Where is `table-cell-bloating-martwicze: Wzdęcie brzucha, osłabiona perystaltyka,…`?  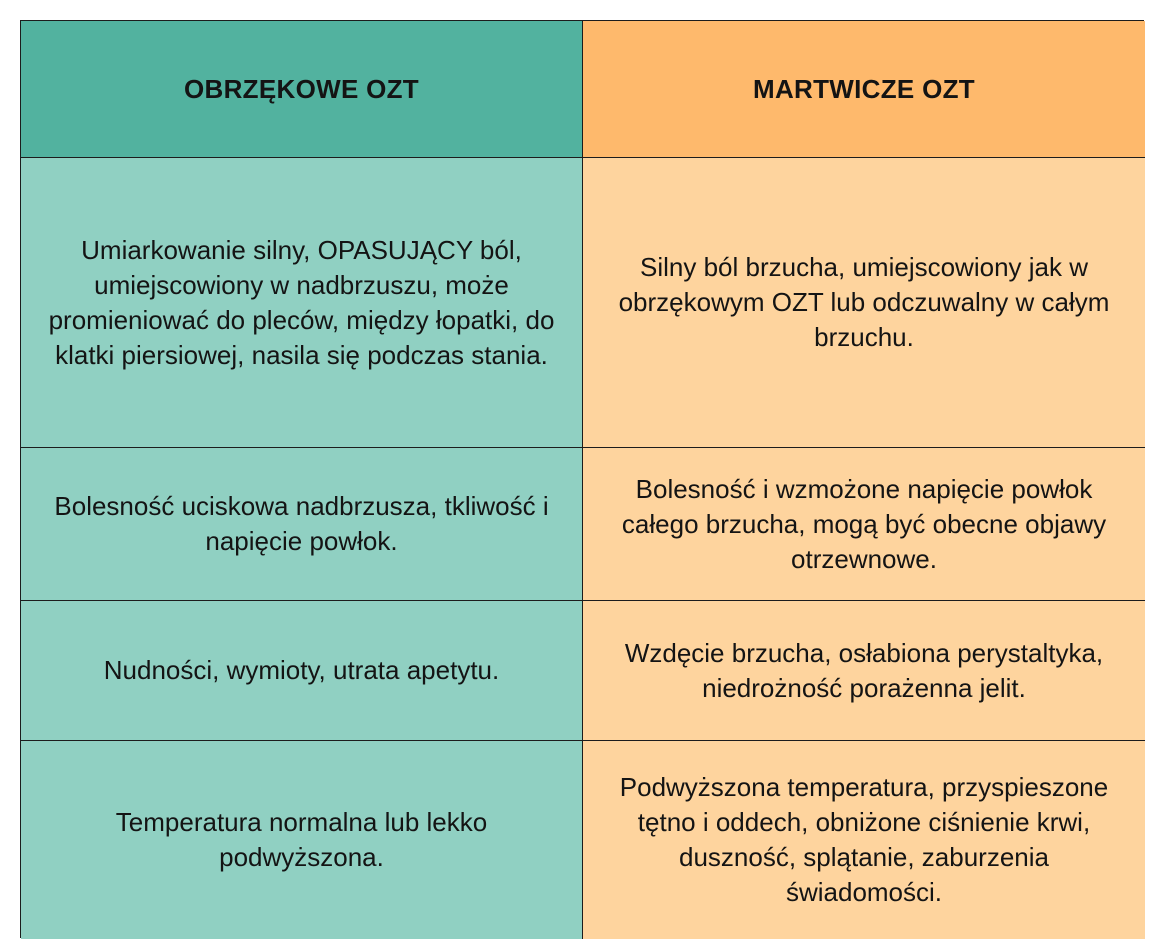
table-cell-bloating-martwicze: Wzdęcie brzucha, osłabiona perystaltyka,… is located at coordinates (864, 671).